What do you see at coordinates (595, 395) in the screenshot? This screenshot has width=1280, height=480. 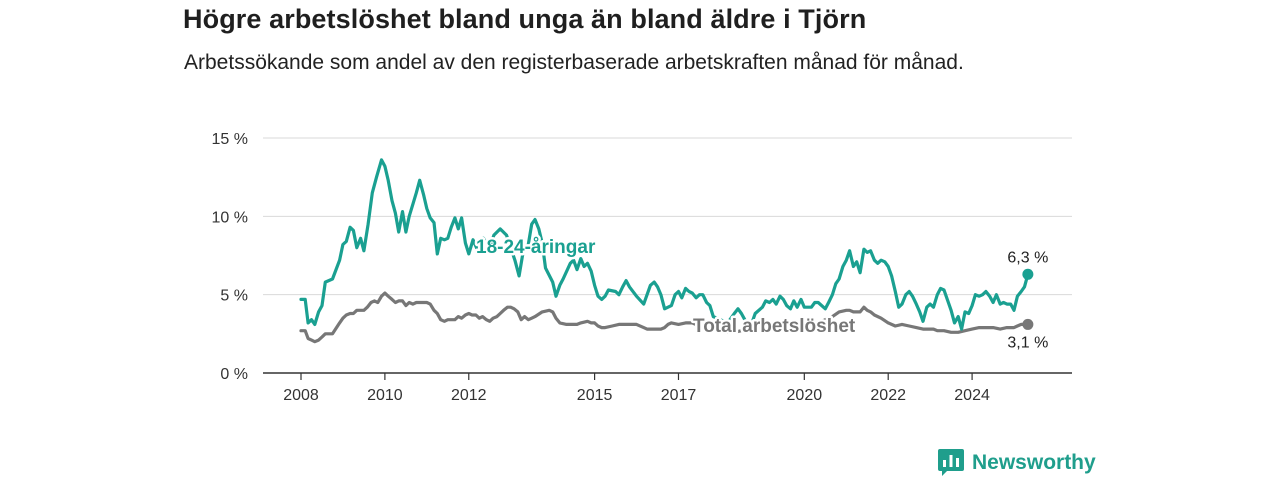 I see `x-tick-label: 2015` at bounding box center [595, 395].